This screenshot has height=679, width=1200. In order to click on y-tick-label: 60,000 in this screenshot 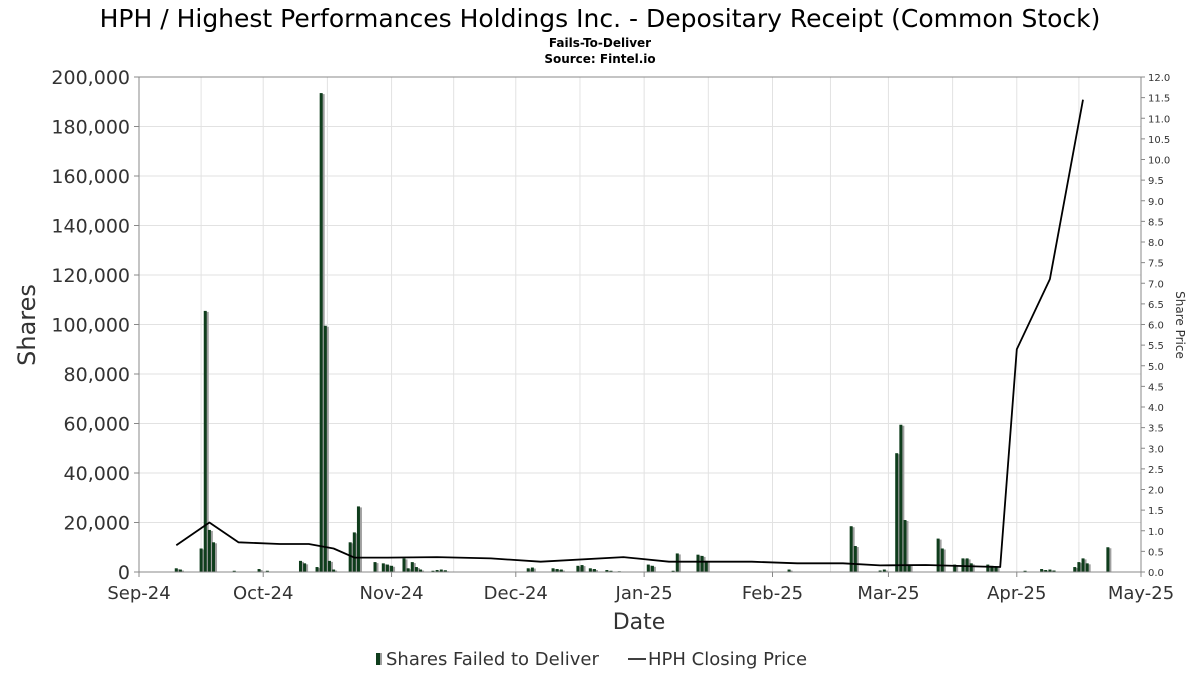, I will do `click(97, 425)`.